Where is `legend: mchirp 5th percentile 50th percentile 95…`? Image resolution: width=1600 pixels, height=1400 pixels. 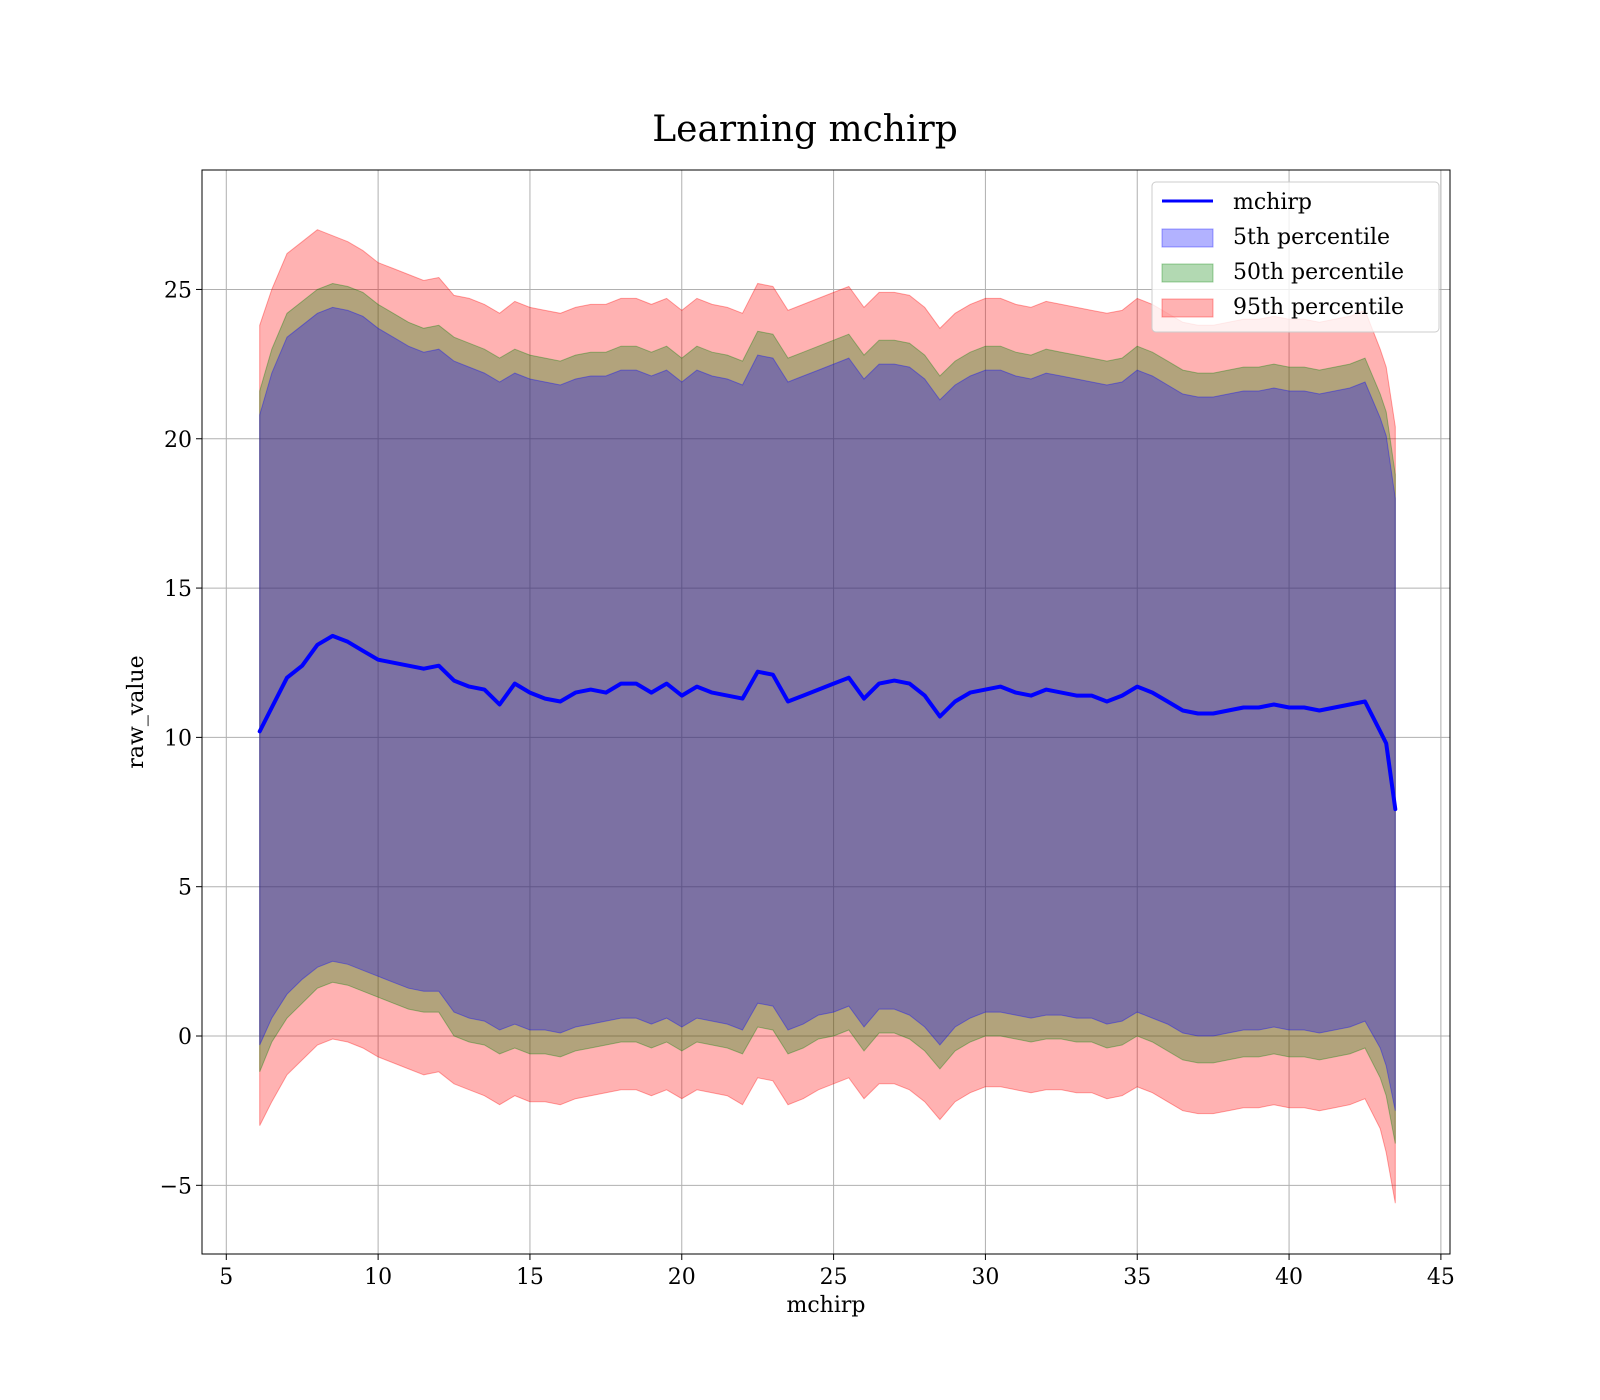
legend: mchirp 5th percentile 50th percentile 95… is located at coordinates (1295, 257).